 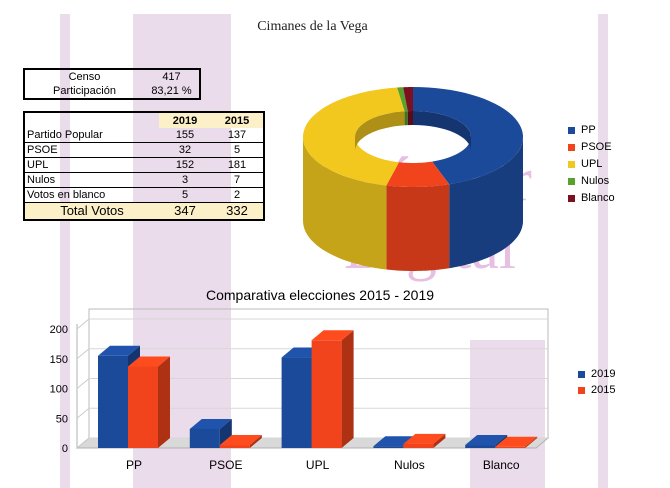 What do you see at coordinates (59, 390) in the screenshot?
I see `y-tick-label: 100` at bounding box center [59, 390].